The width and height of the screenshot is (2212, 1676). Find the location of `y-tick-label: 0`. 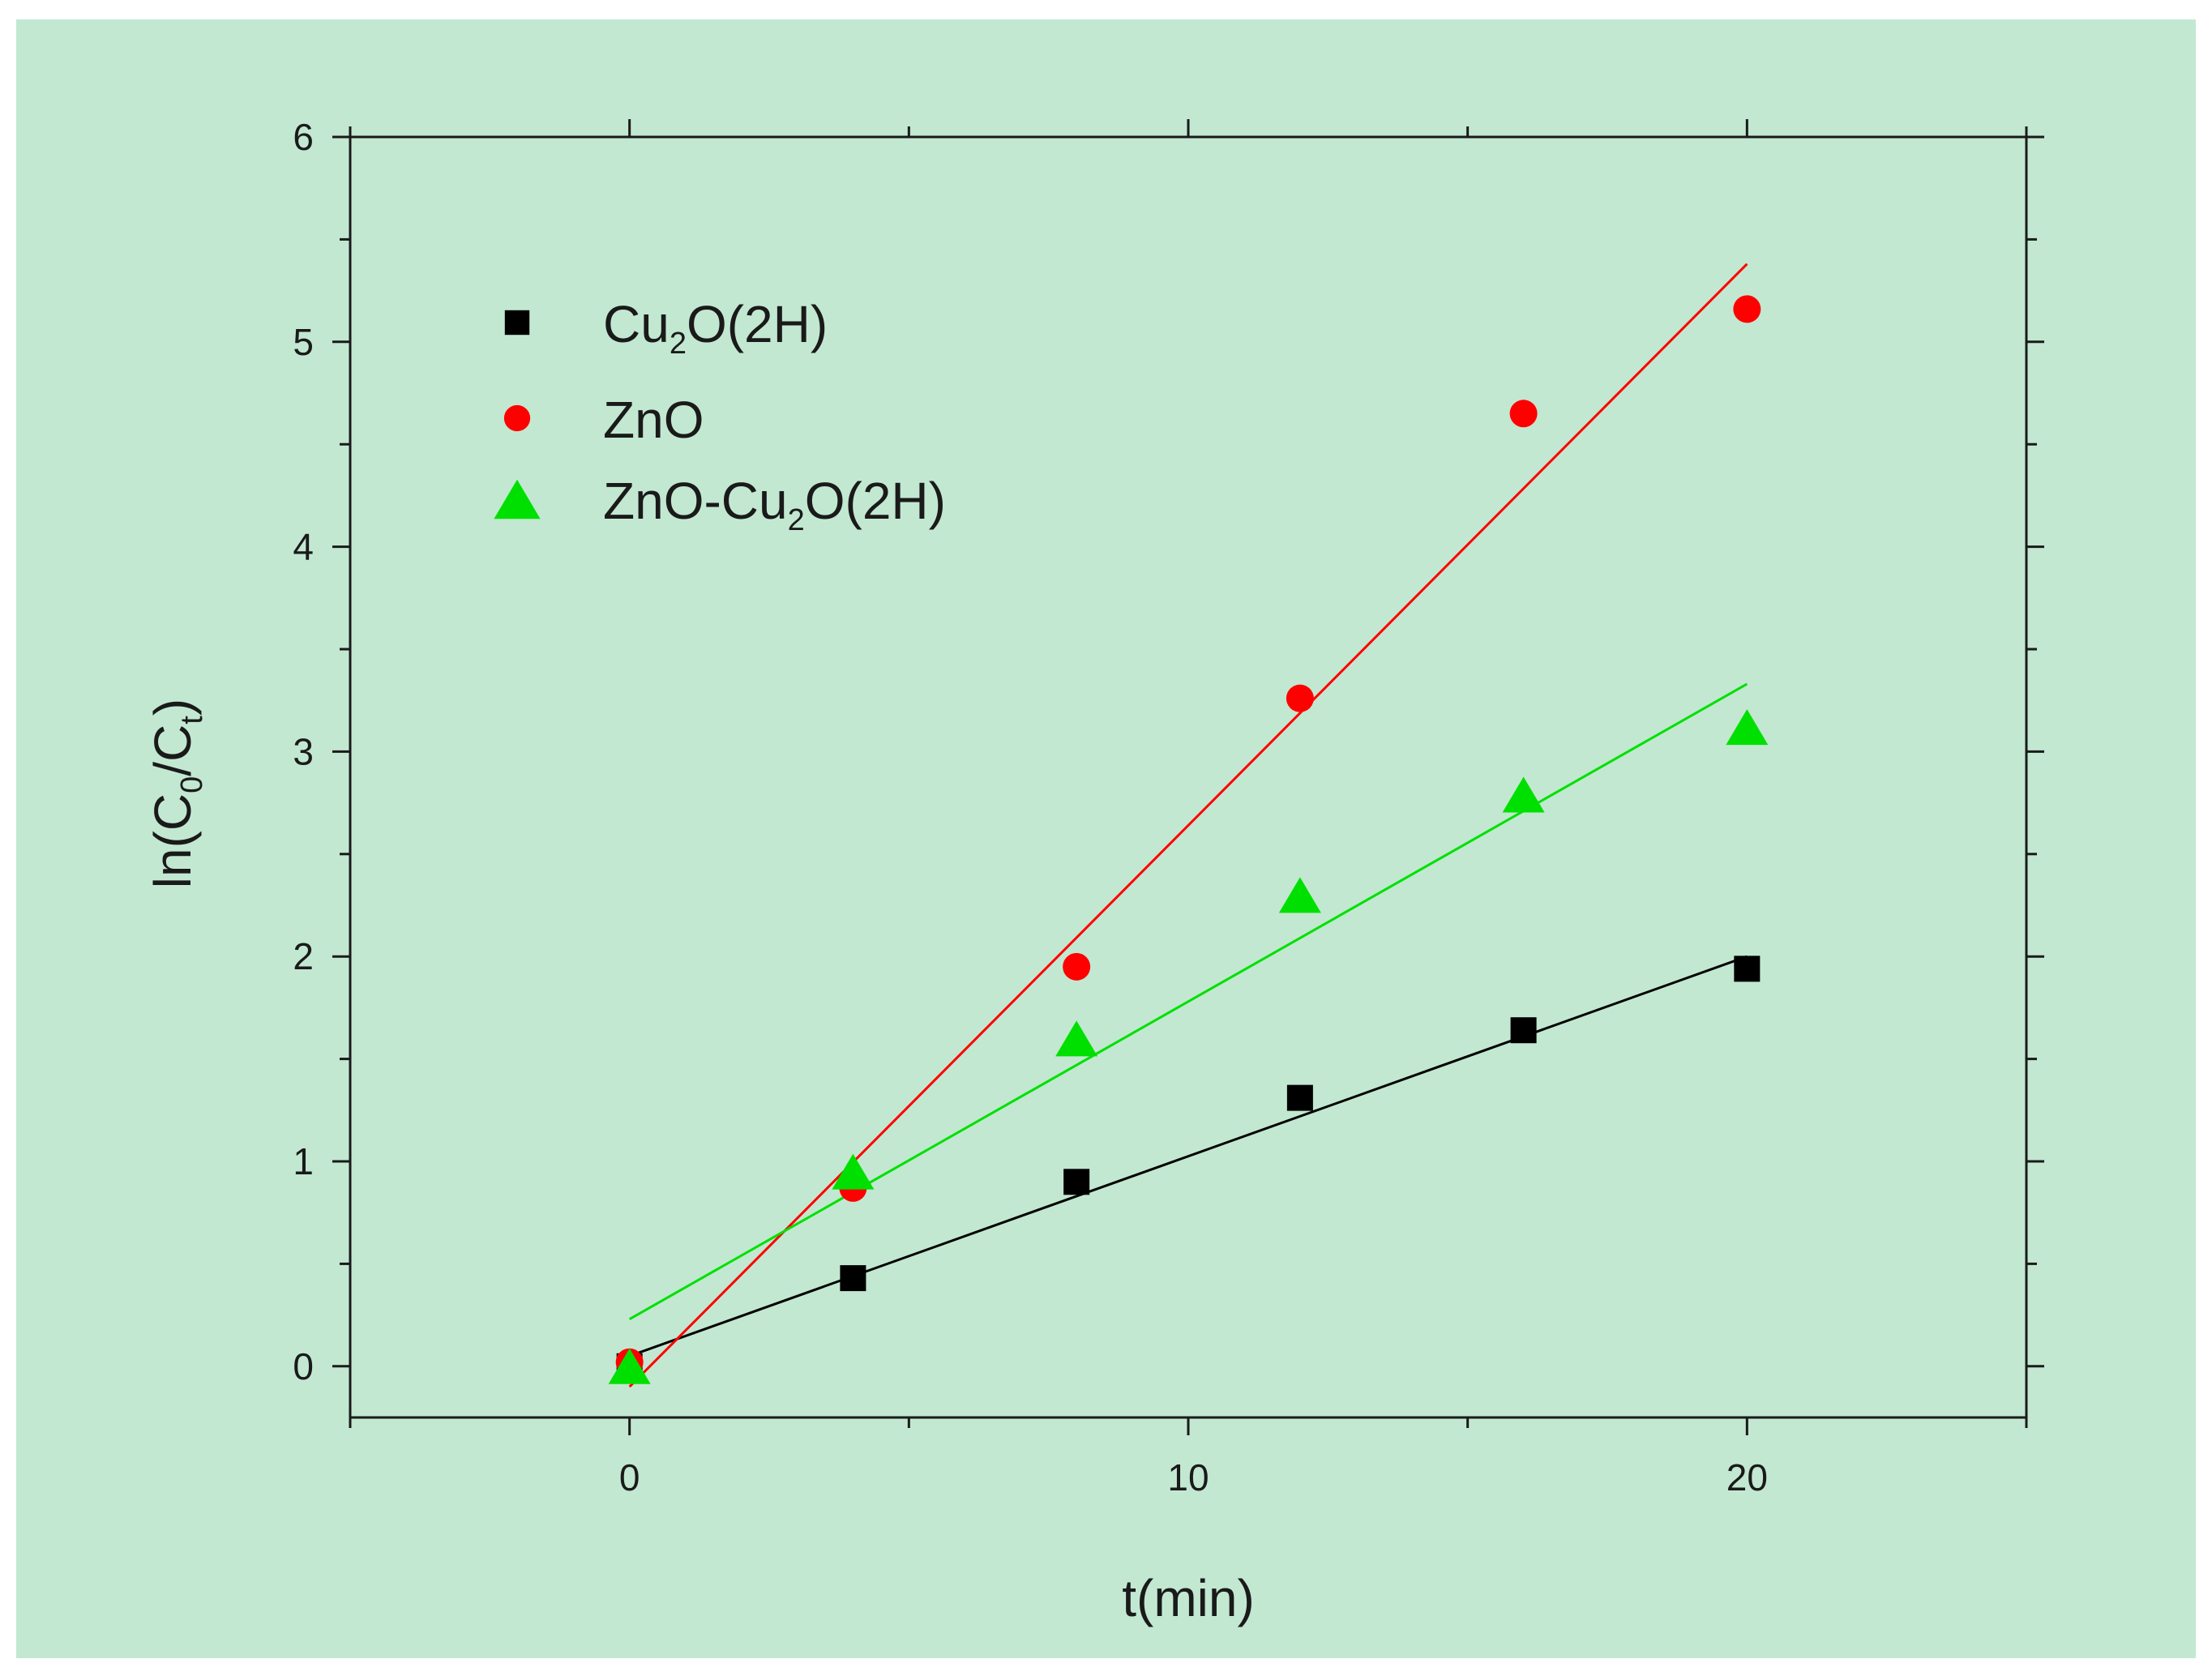

y-tick-label: 0 is located at coordinates (303, 1366).